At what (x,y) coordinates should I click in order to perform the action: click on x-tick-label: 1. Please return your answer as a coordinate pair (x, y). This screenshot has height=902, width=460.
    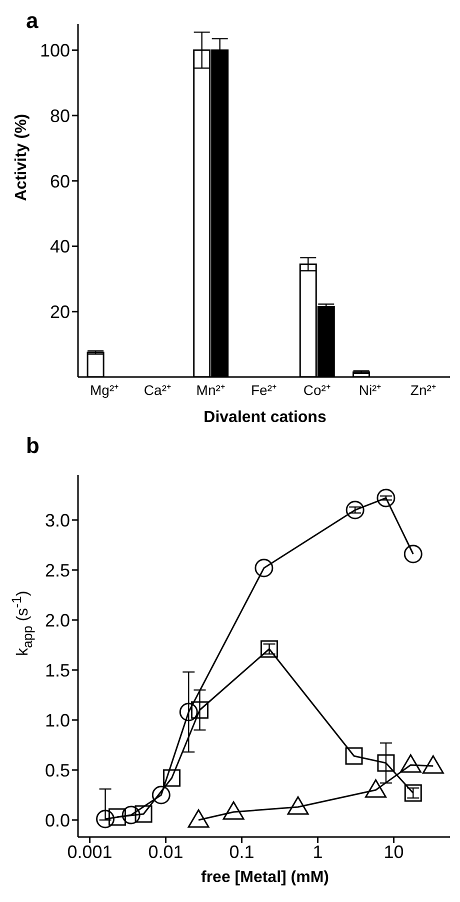
    Looking at the image, I should click on (317, 852).